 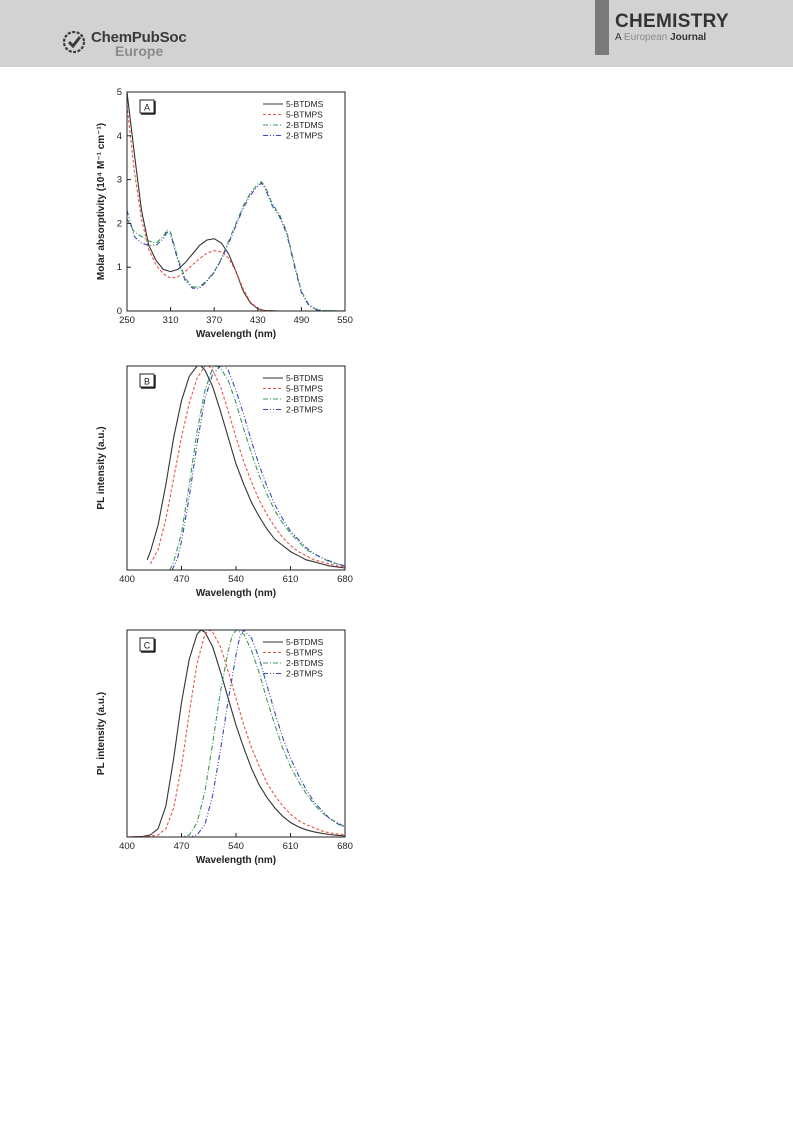 I want to click on panel-label: A, so click(x=147, y=108).